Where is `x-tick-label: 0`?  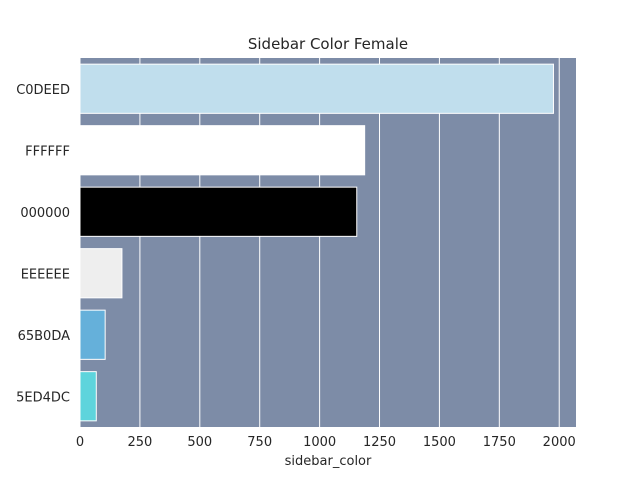
x-tick-label: 0 is located at coordinates (80, 442).